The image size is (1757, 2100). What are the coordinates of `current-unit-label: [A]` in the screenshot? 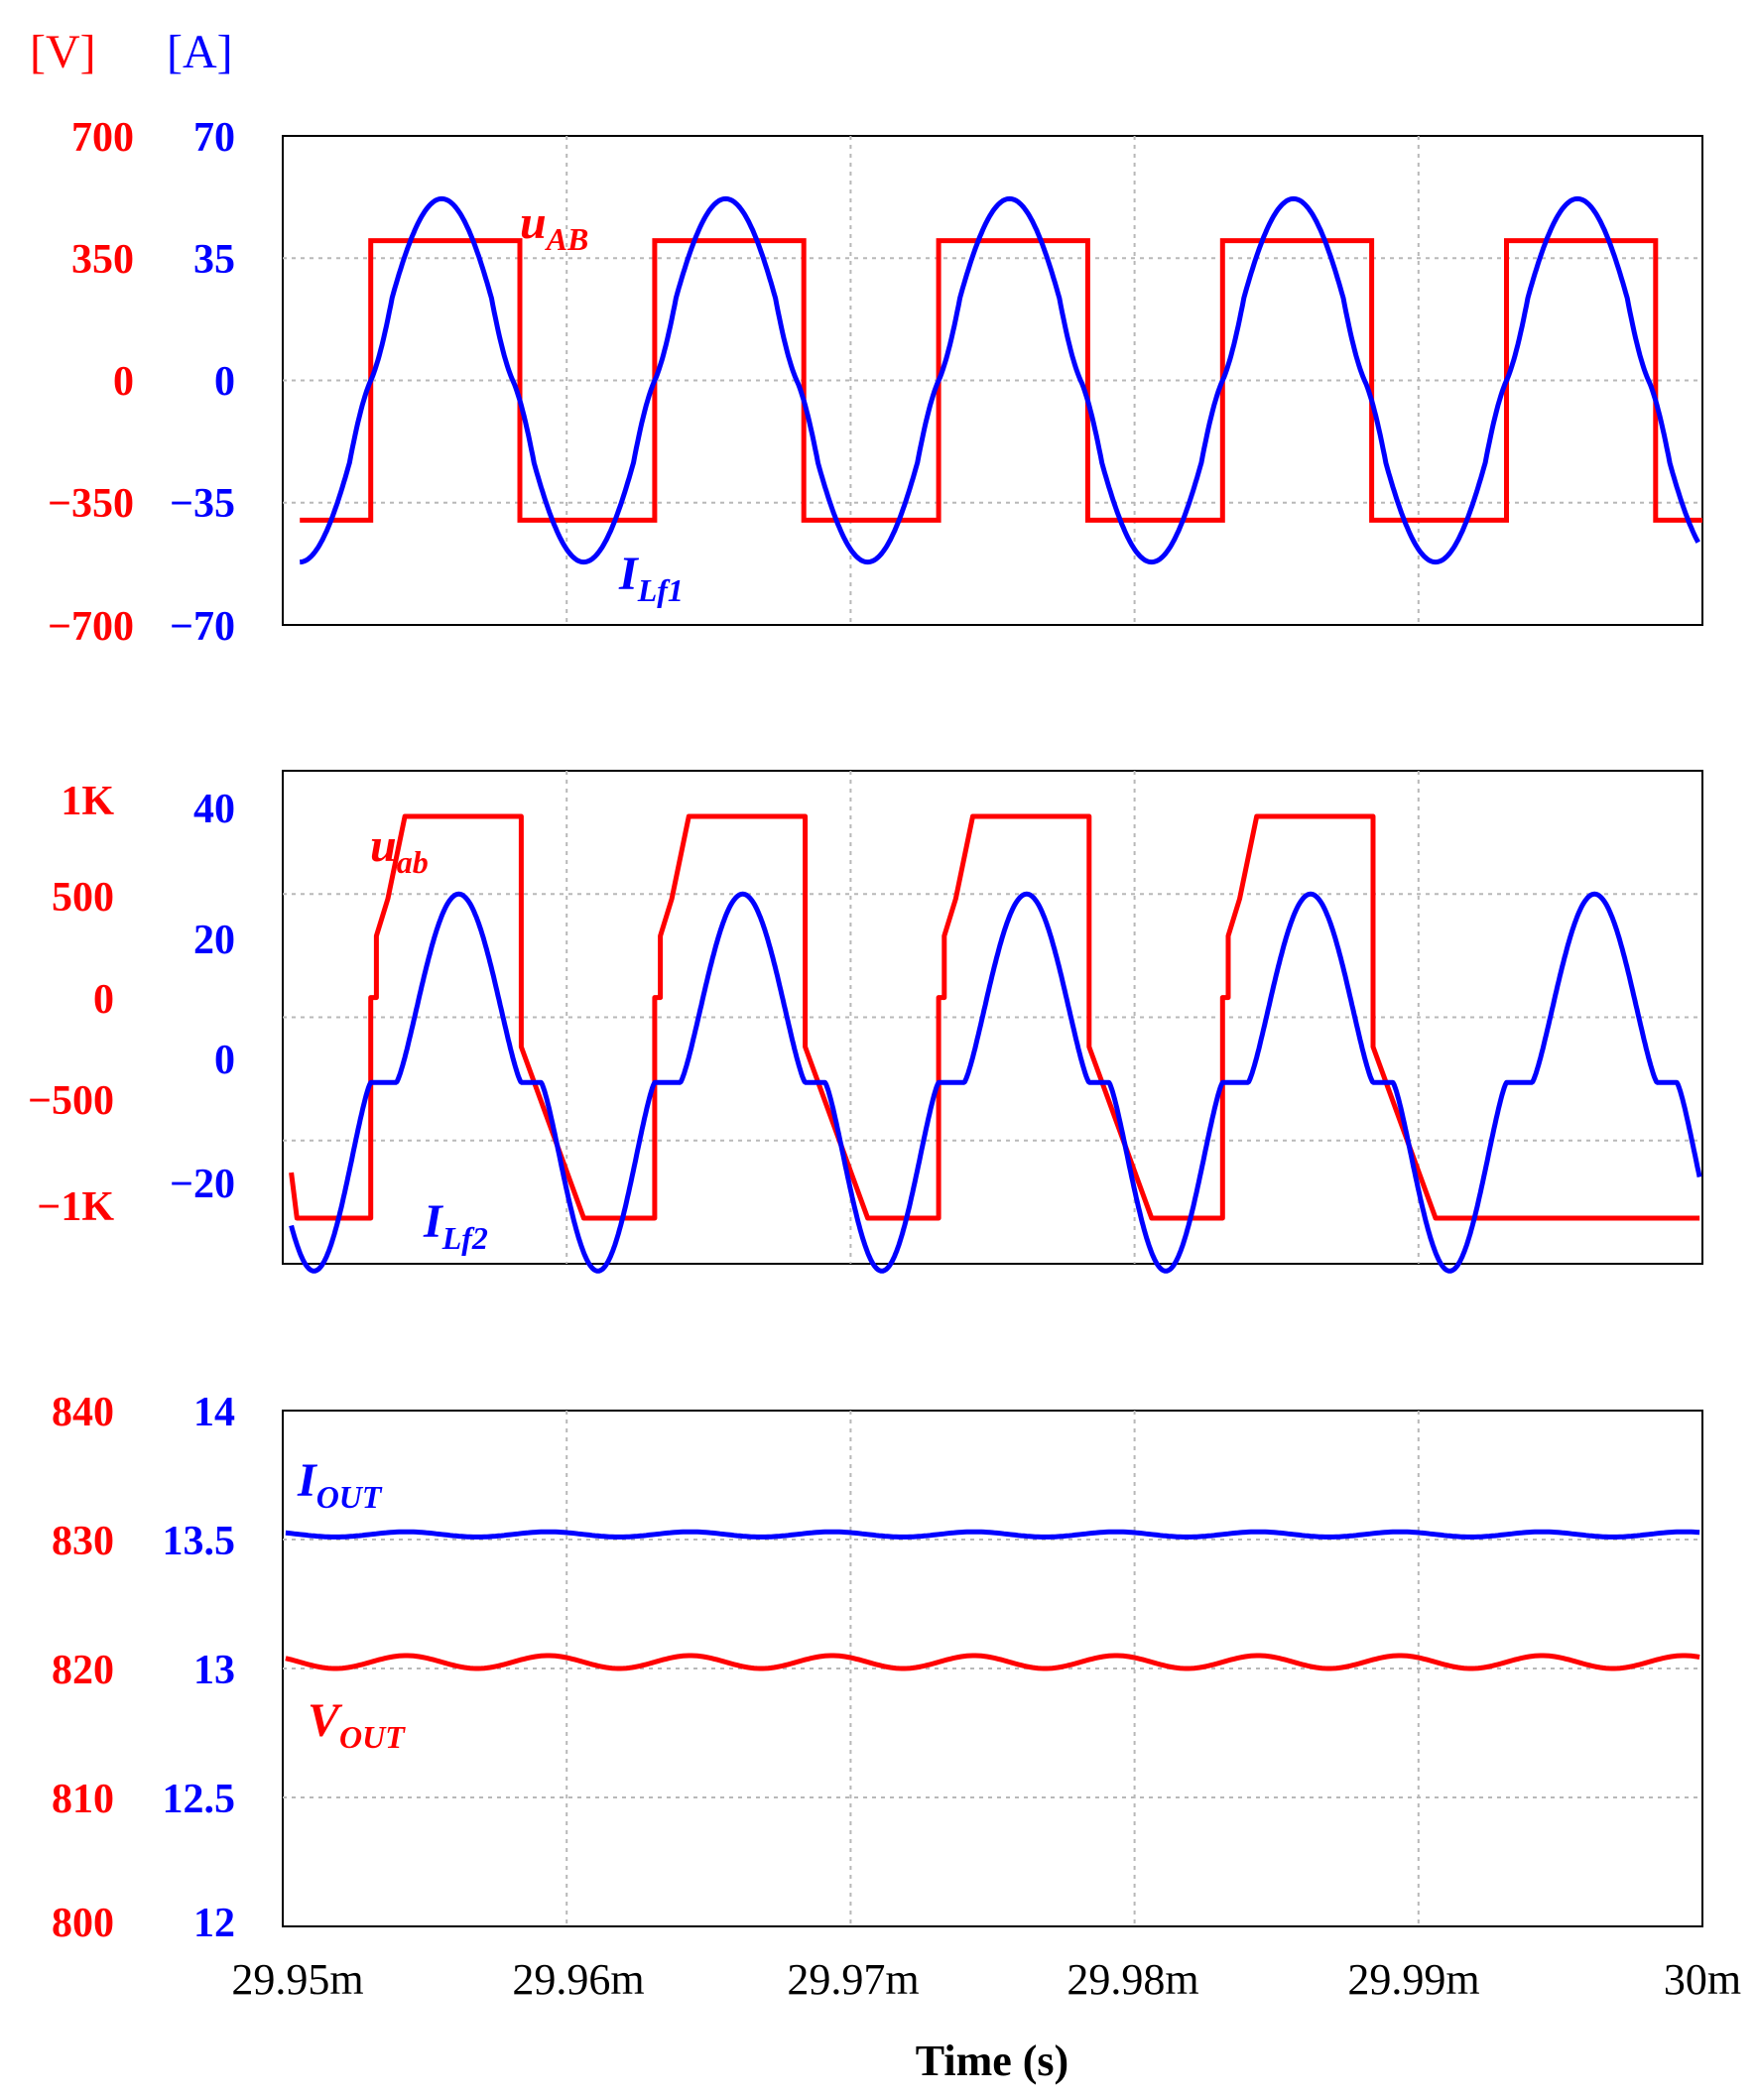 It's located at (200, 52).